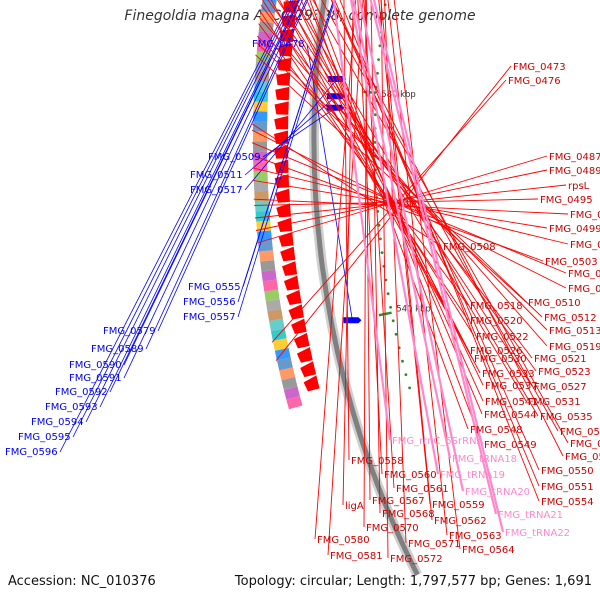  I want to click on forward-gene-label: FMG_0507, so click(584, 289).